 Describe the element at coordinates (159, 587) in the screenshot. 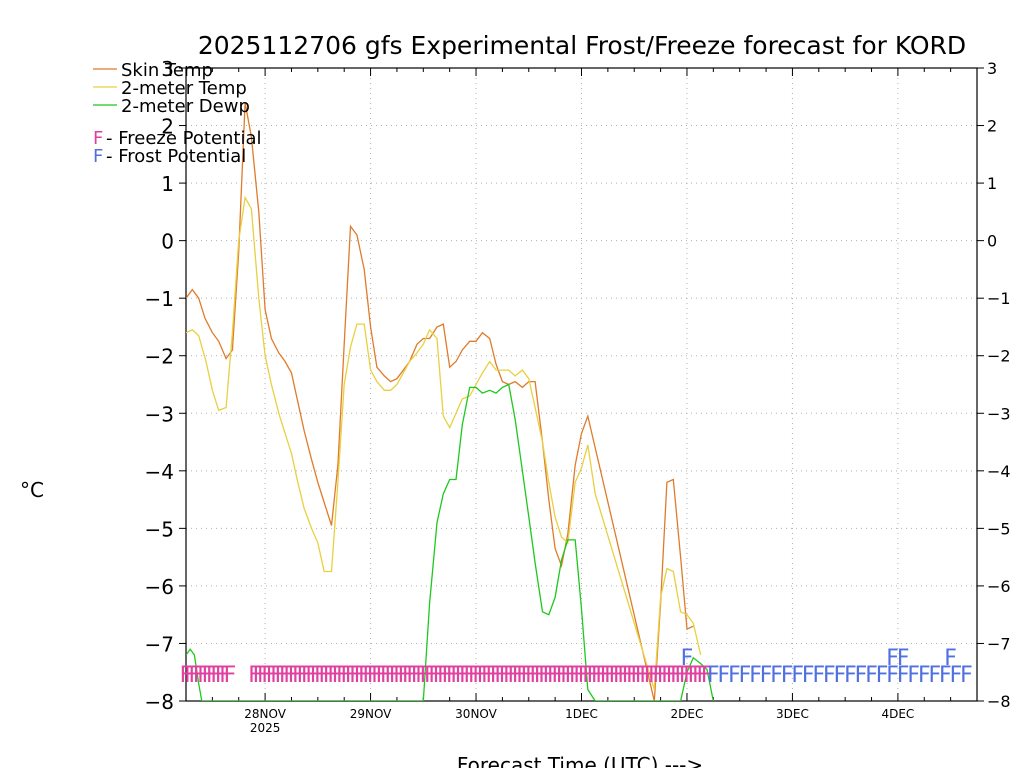

I see `y-tick-label-left: −6` at that location.